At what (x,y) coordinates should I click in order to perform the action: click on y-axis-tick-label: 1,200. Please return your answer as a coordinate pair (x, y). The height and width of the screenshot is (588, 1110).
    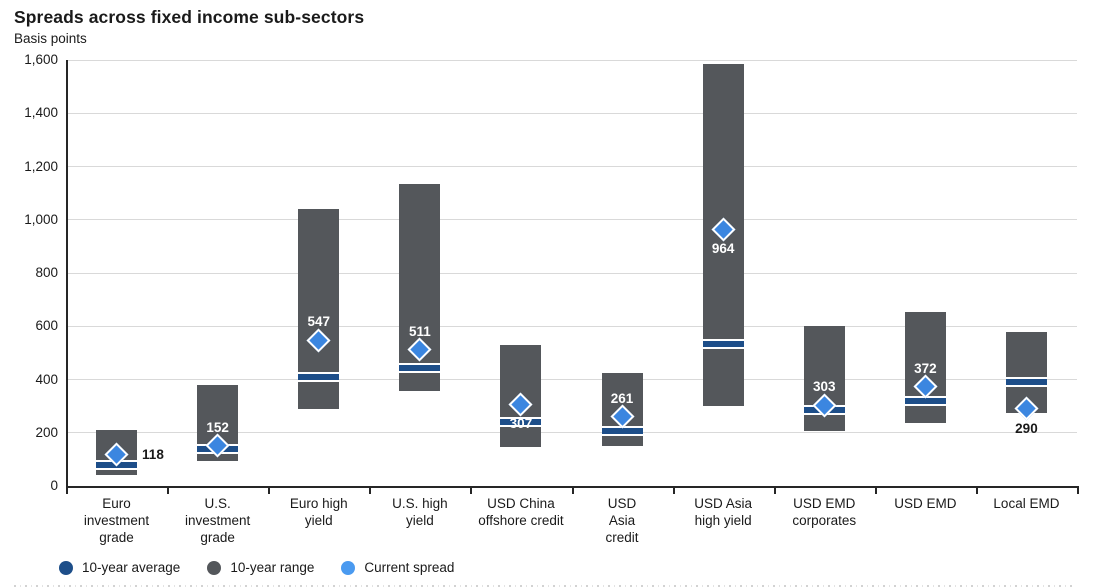
    Looking at the image, I should click on (41, 166).